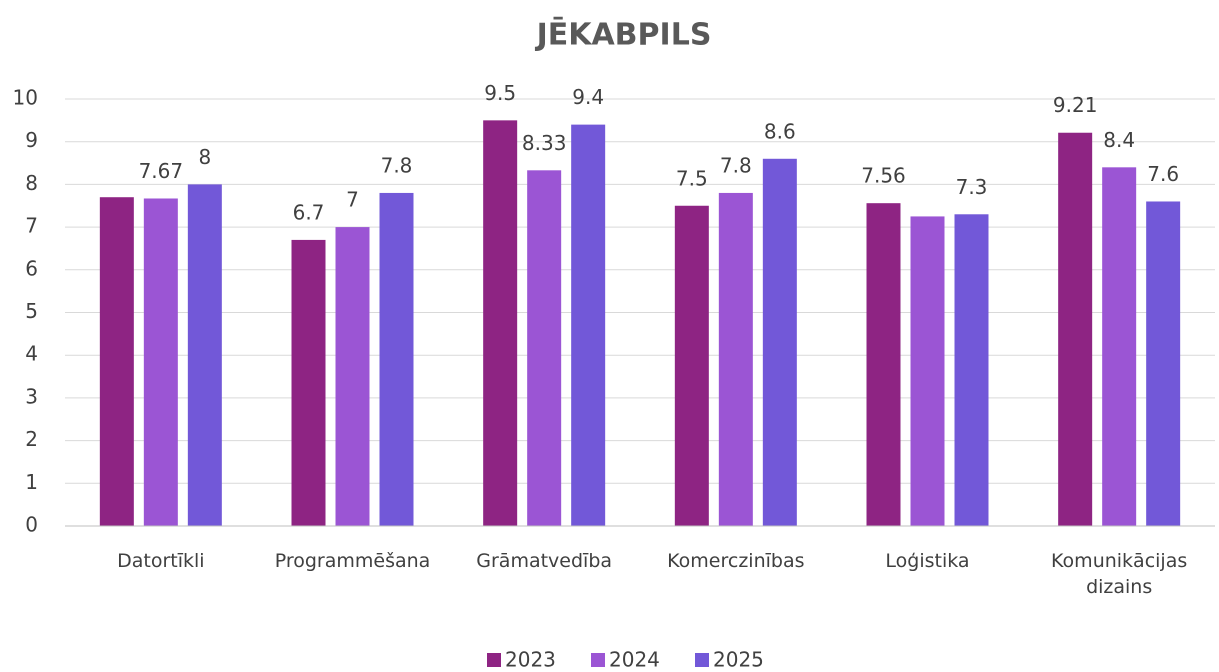 The image size is (1219, 672). I want to click on y-tick-label: 4, so click(31, 354).